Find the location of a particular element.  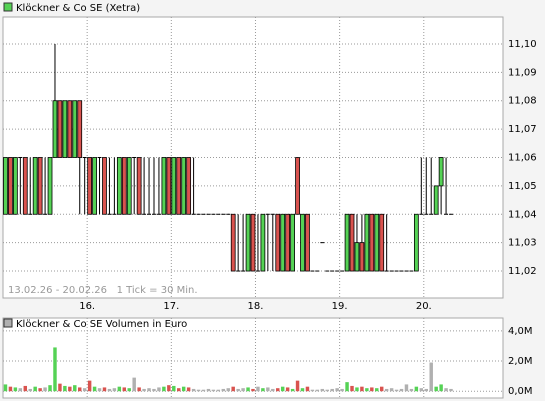

y-tick-label: 11,10 is located at coordinates (522, 44).